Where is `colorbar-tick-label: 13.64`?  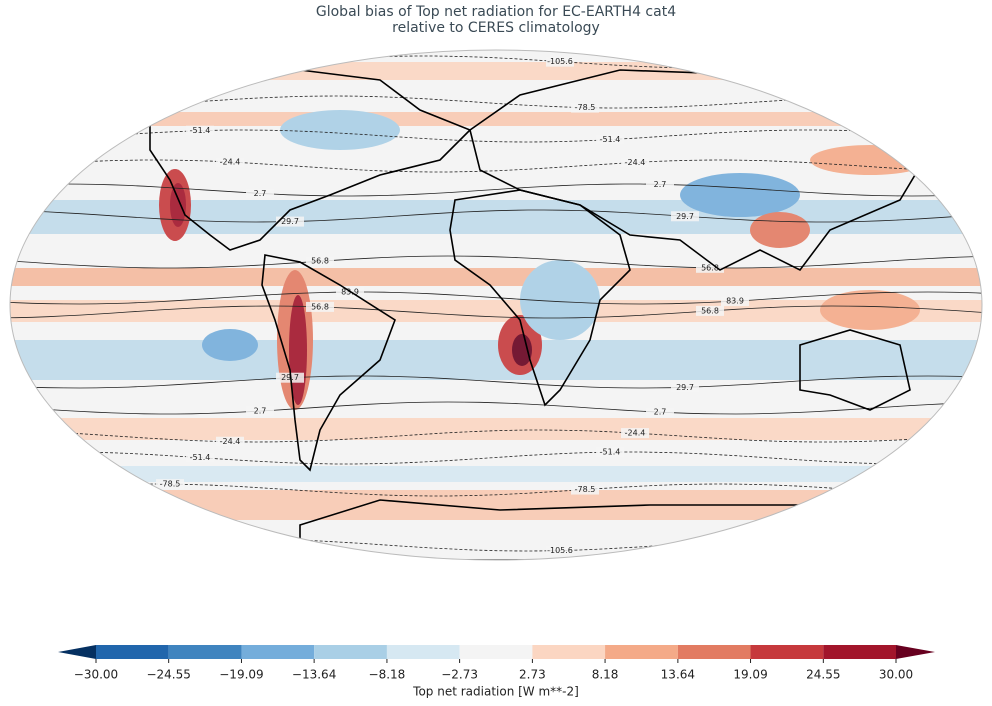 colorbar-tick-label: 13.64 is located at coordinates (678, 675).